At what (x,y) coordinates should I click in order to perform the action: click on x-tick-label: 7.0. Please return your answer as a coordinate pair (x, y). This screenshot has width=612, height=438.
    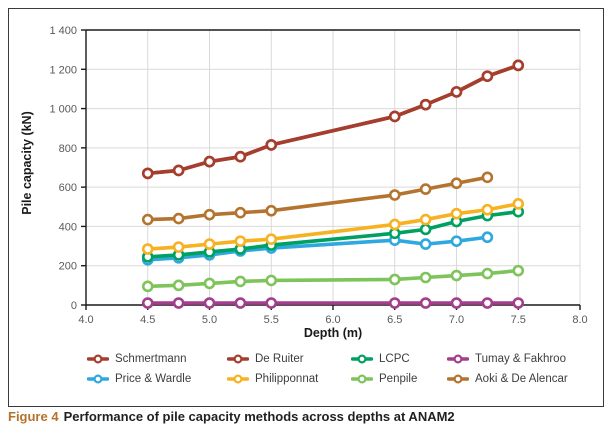
    Looking at the image, I should click on (456, 320).